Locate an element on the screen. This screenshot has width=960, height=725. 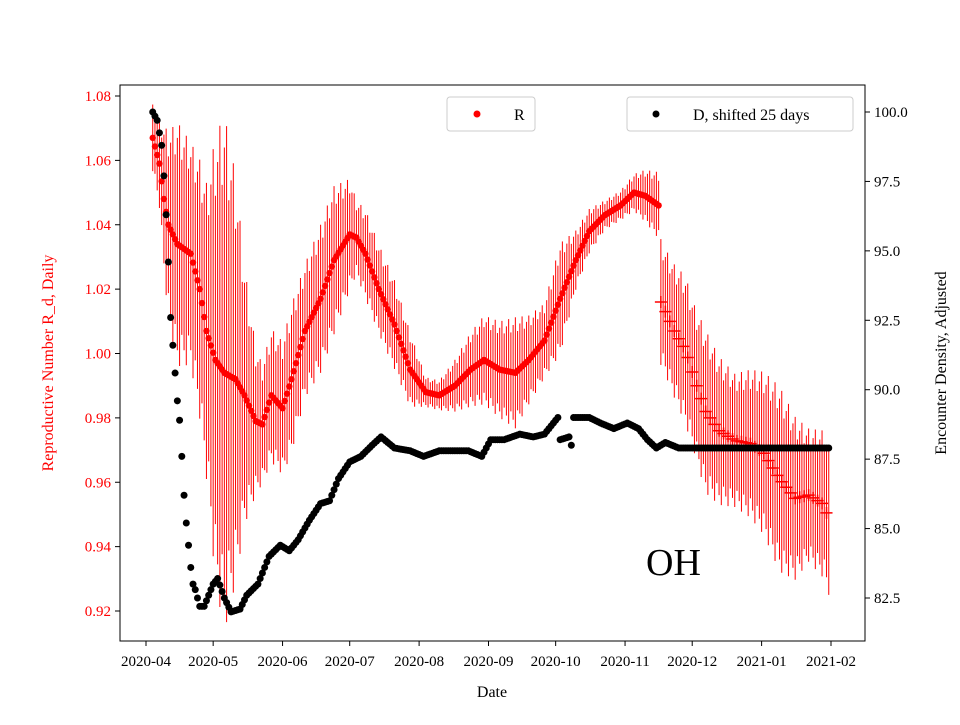
x-tick-label: 2020-11 is located at coordinates (624, 662).